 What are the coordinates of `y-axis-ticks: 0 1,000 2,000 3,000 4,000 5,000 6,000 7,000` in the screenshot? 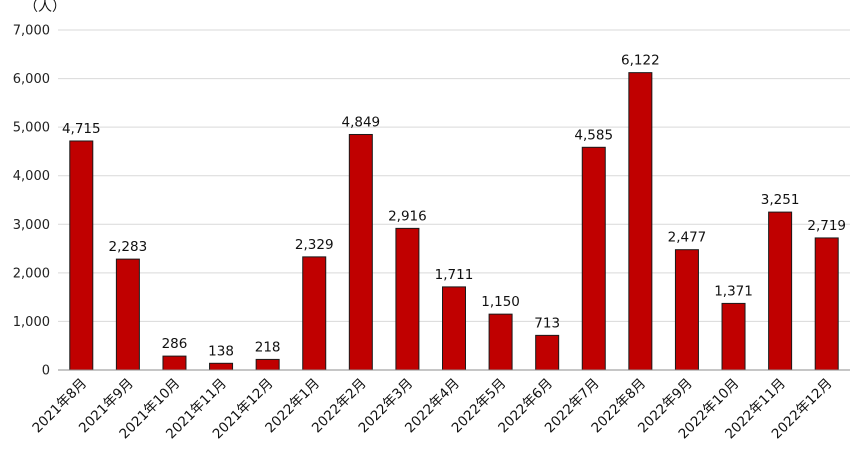 It's located at (31, 201).